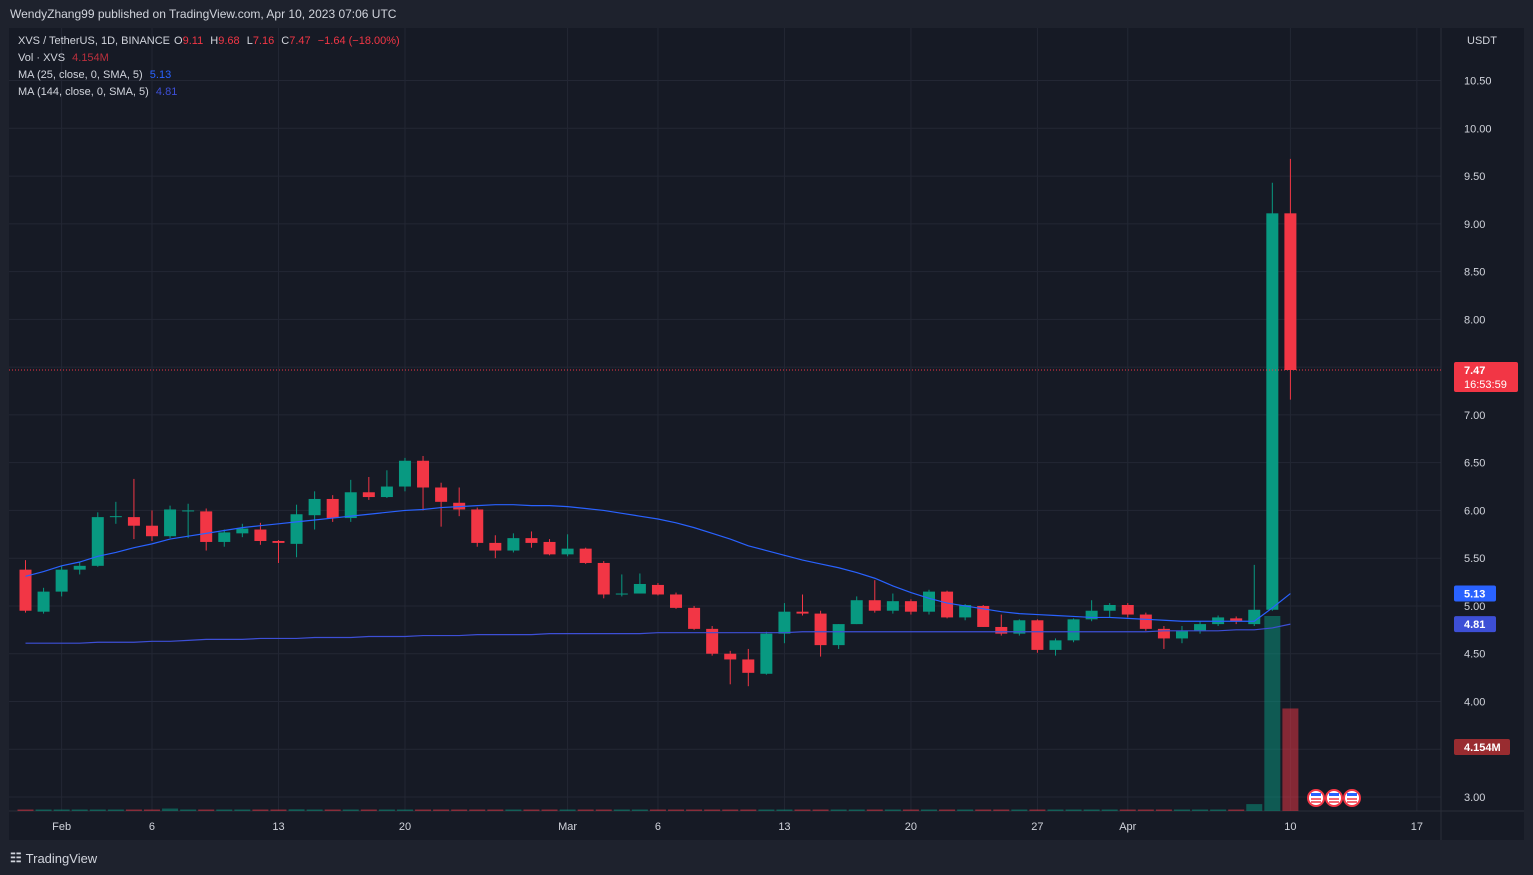 The width and height of the screenshot is (1533, 875). What do you see at coordinates (65, 58) in the screenshot?
I see `volume-legend: Vol · XVS 4.154M` at bounding box center [65, 58].